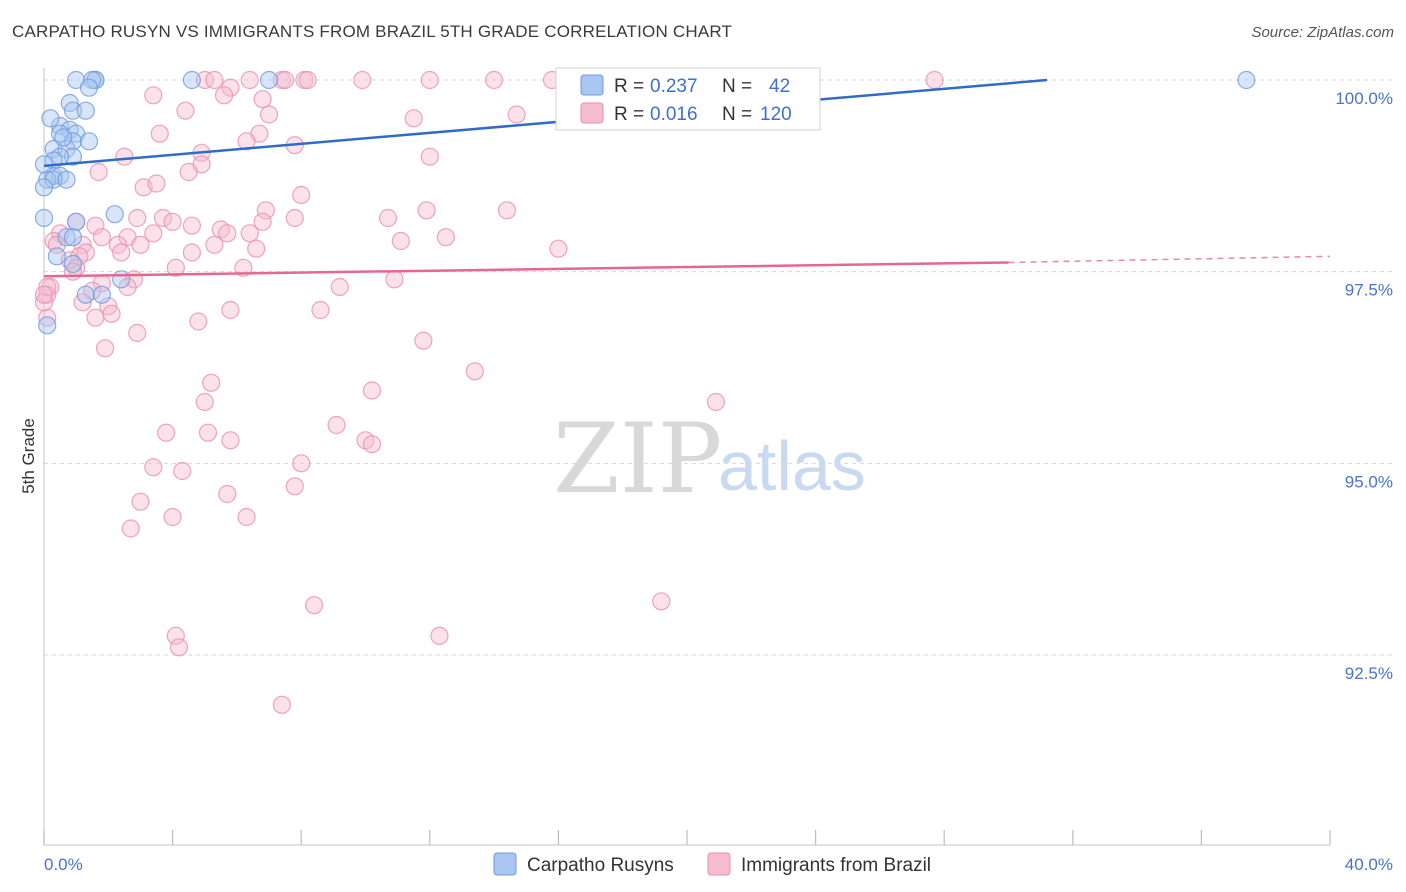 This screenshot has height=892, width=1406. Describe the element at coordinates (776, 114) in the screenshot. I see `legend-n-value-2: 120` at that location.